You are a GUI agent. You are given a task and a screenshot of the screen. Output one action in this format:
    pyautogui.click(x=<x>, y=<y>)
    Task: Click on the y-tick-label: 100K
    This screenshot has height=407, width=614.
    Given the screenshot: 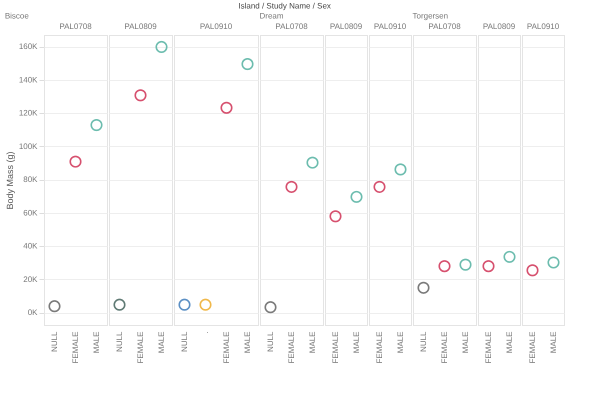 What is the action you would take?
    pyautogui.click(x=28, y=146)
    